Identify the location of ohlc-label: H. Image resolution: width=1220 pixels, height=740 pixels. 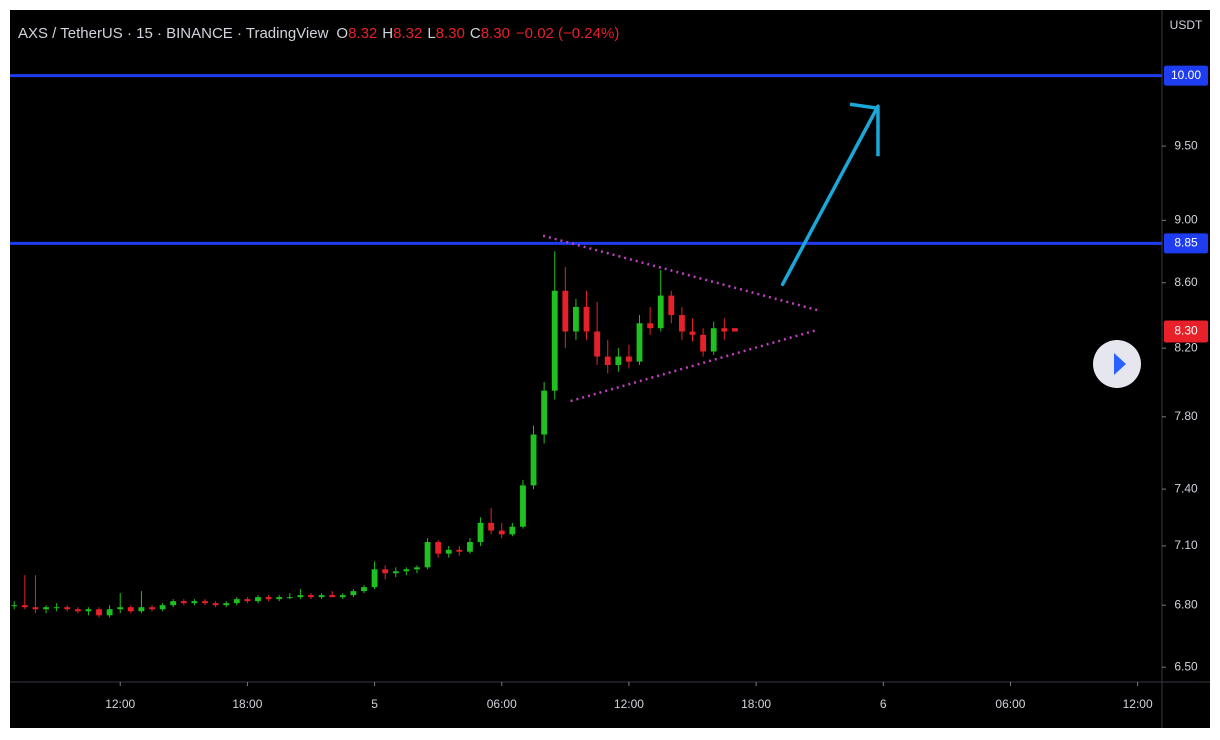
(387, 33).